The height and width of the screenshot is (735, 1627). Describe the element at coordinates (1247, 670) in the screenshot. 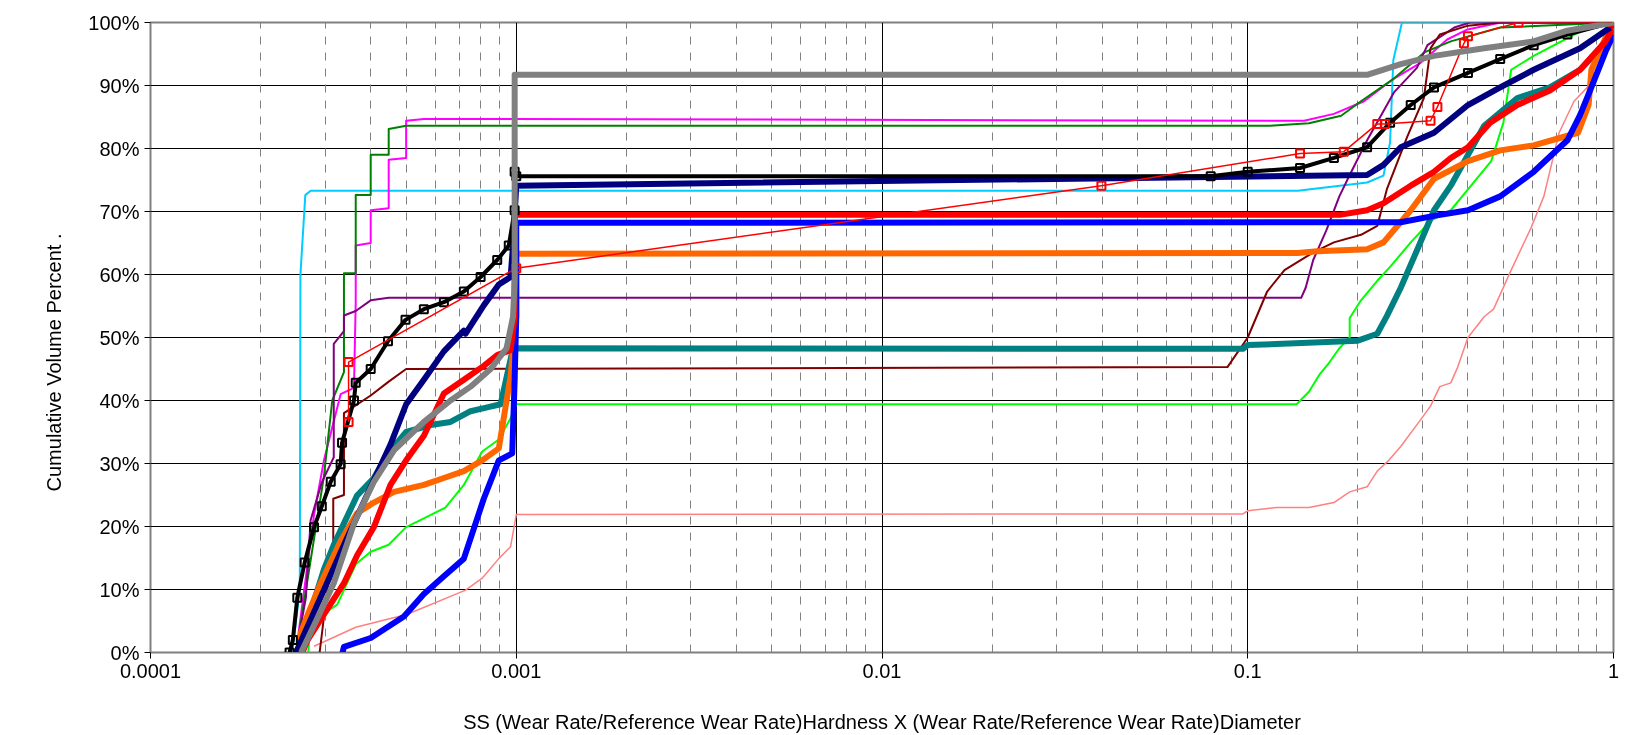

I see `x-tick-label: 0.1` at that location.